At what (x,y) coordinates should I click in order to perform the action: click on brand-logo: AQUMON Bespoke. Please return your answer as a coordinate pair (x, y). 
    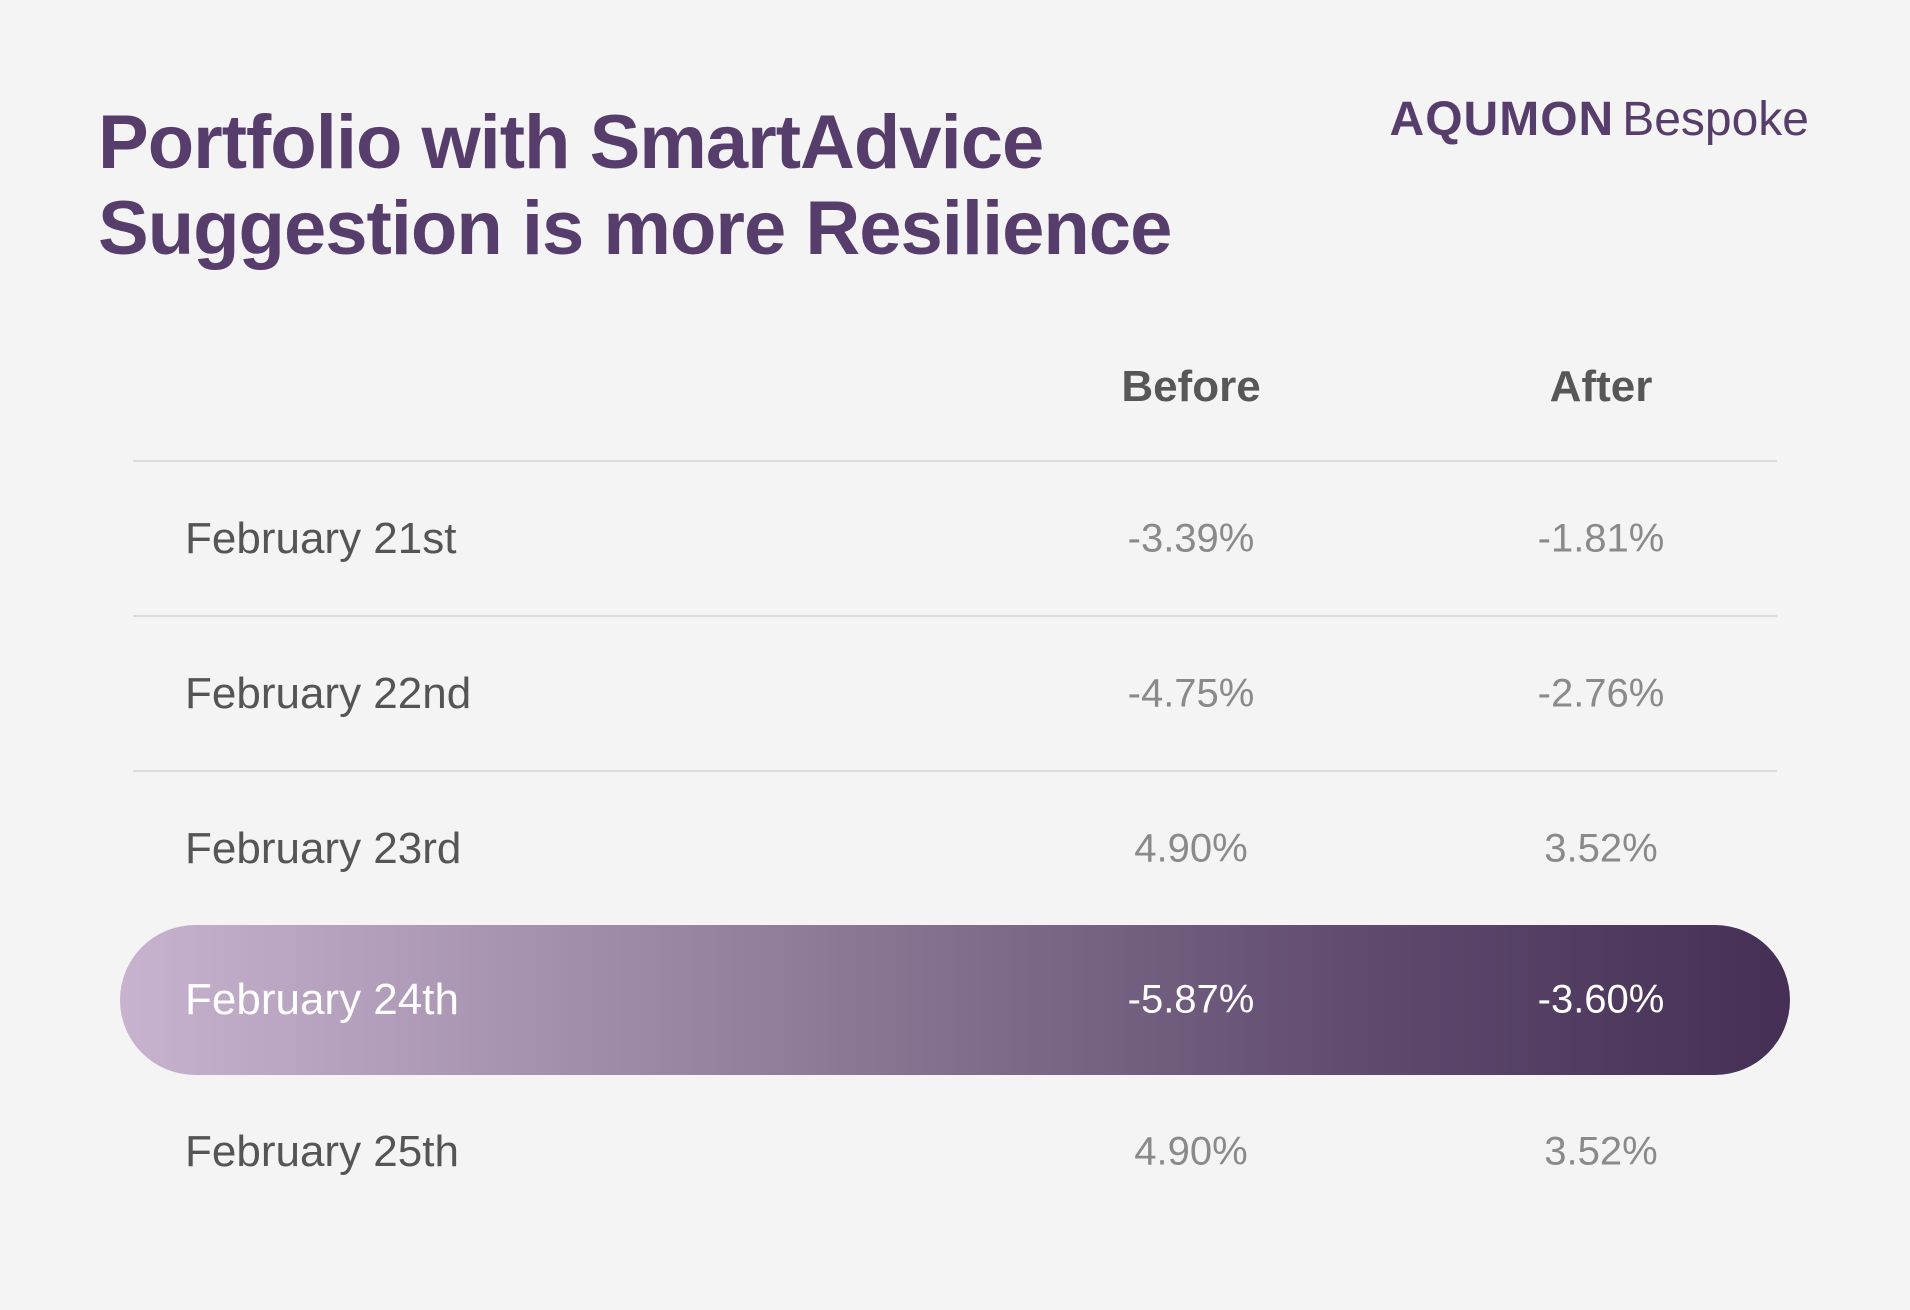
    Looking at the image, I should click on (1599, 119).